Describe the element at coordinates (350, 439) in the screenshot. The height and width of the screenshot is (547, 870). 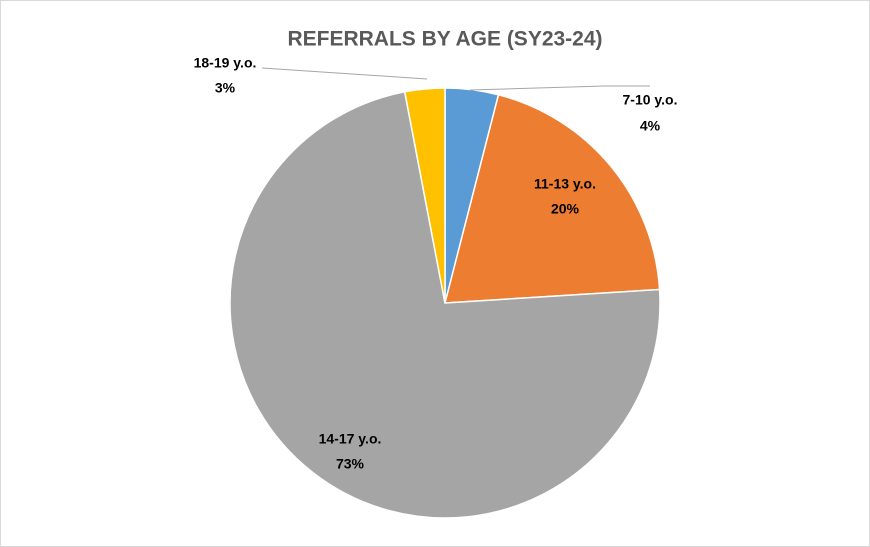
I see `category-label: 14-17 y.o.` at that location.